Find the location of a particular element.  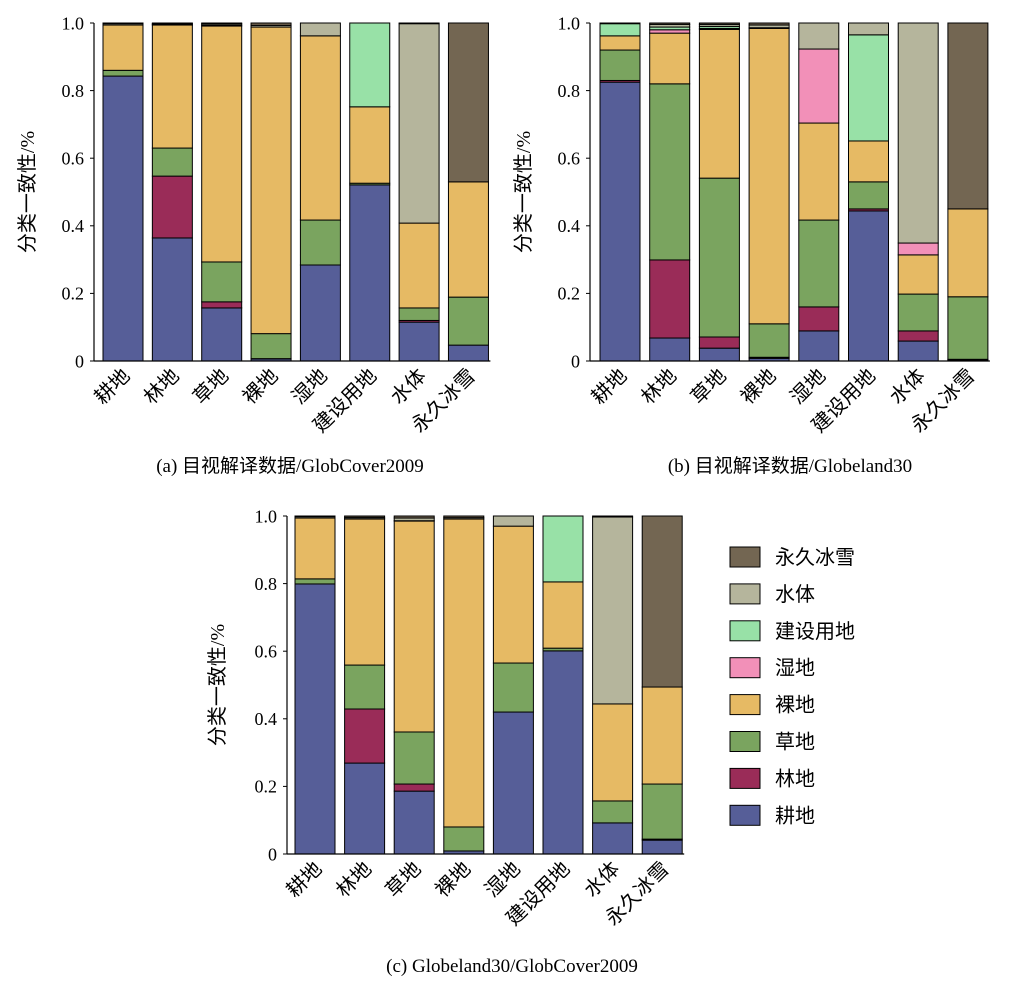

bar-segment-c-c2-s1 is located at coordinates (414, 787).